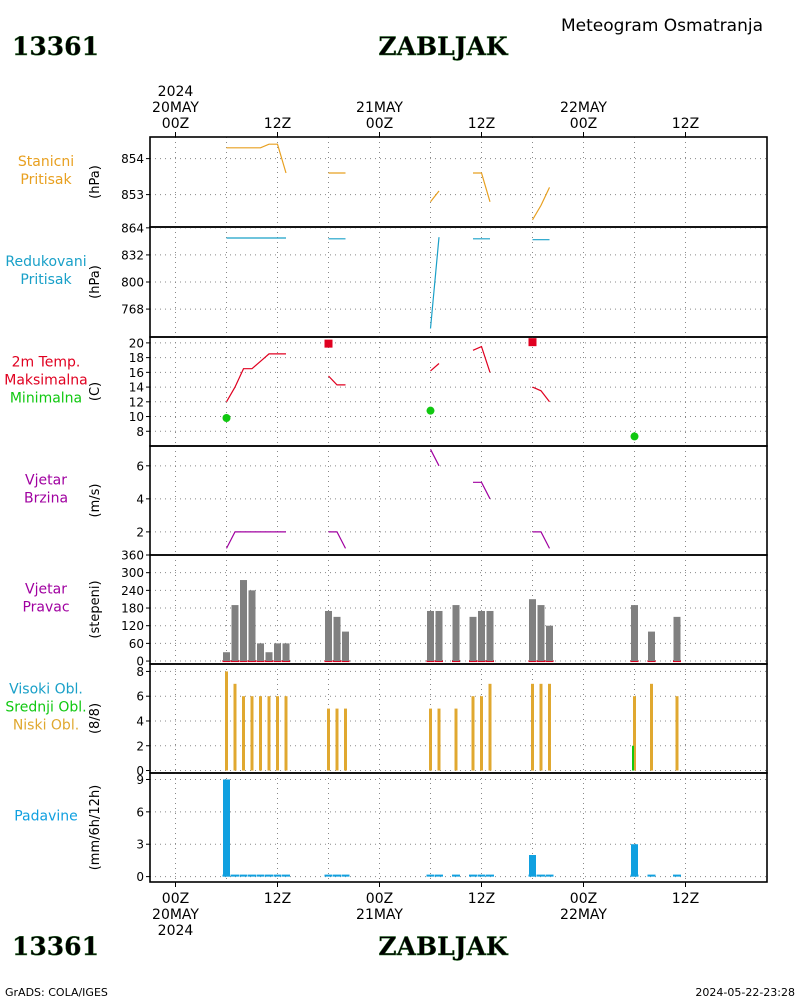 The height and width of the screenshot is (1000, 800). Describe the element at coordinates (95, 718) in the screenshot. I see `unit-label: (8/8)` at that location.